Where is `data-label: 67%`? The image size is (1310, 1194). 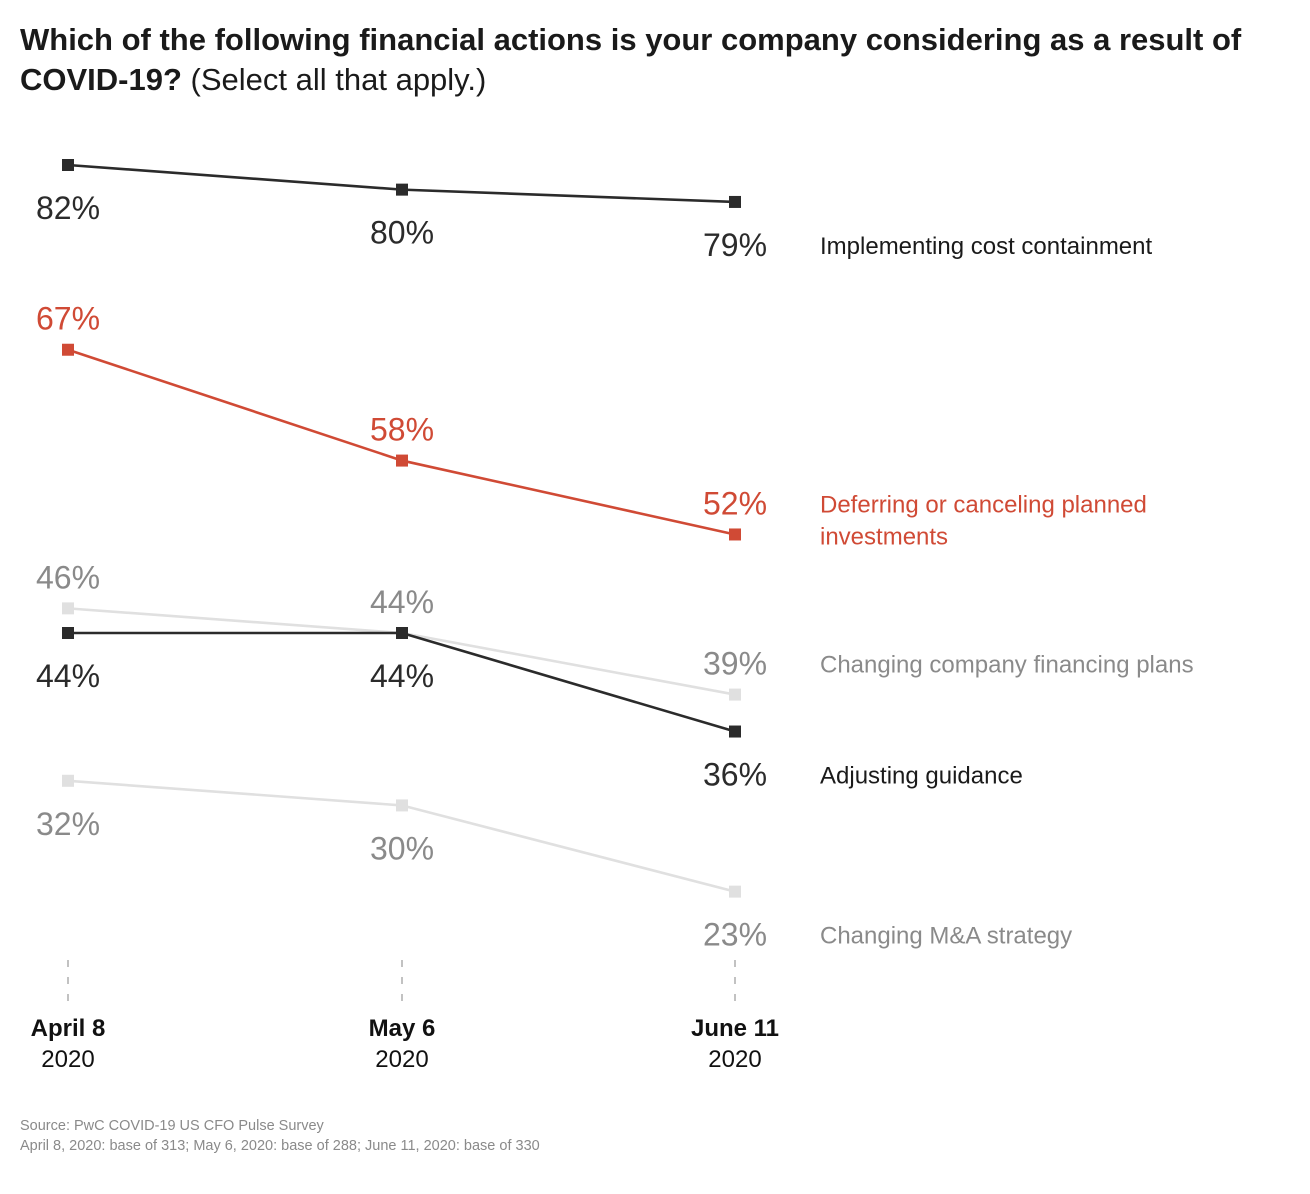 data-label: 67% is located at coordinates (68, 319).